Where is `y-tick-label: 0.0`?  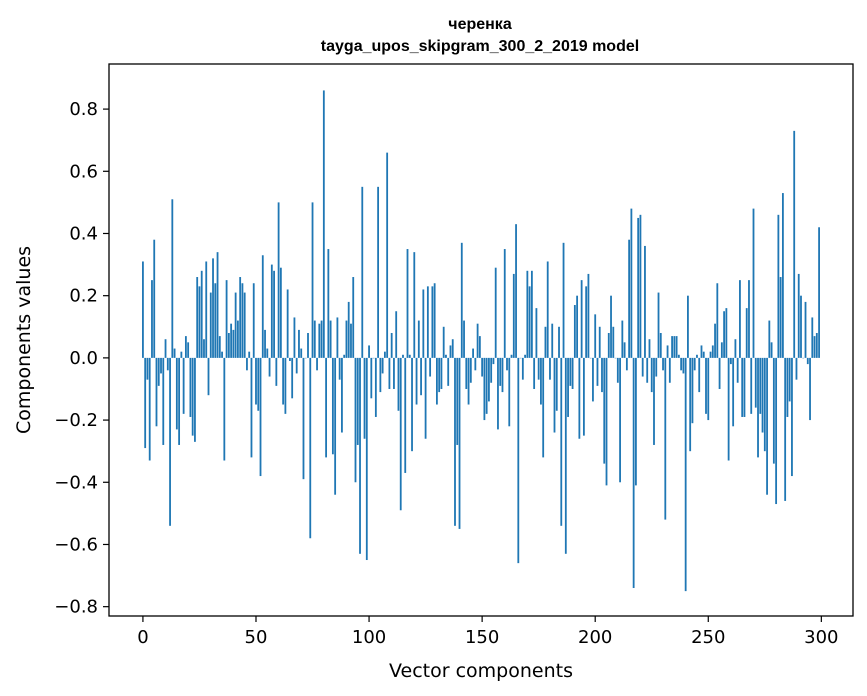 y-tick-label: 0.0 is located at coordinates (83, 358).